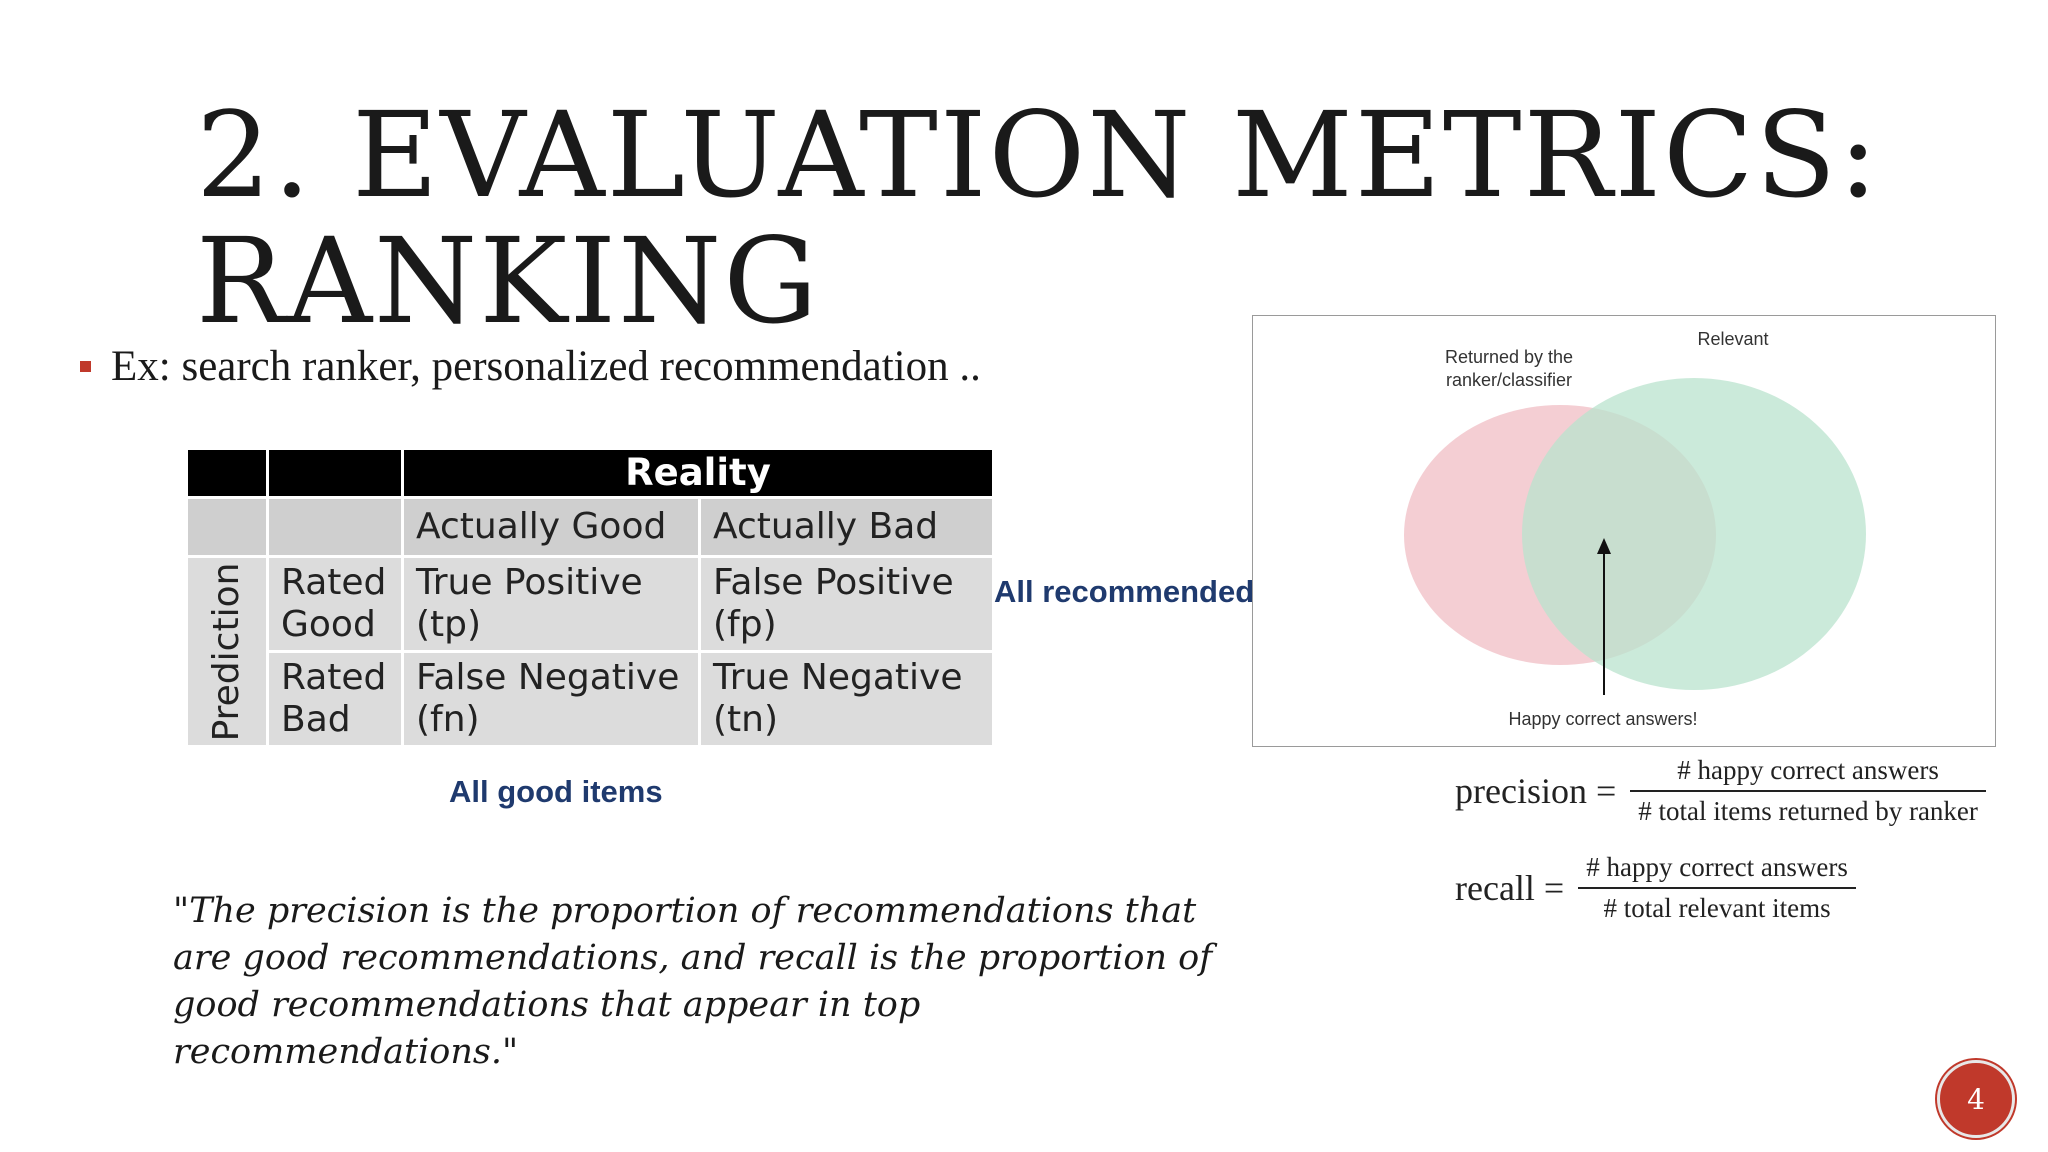 This screenshot has width=2048, height=1152. I want to click on label-all-good-items: All good items, so click(556, 791).